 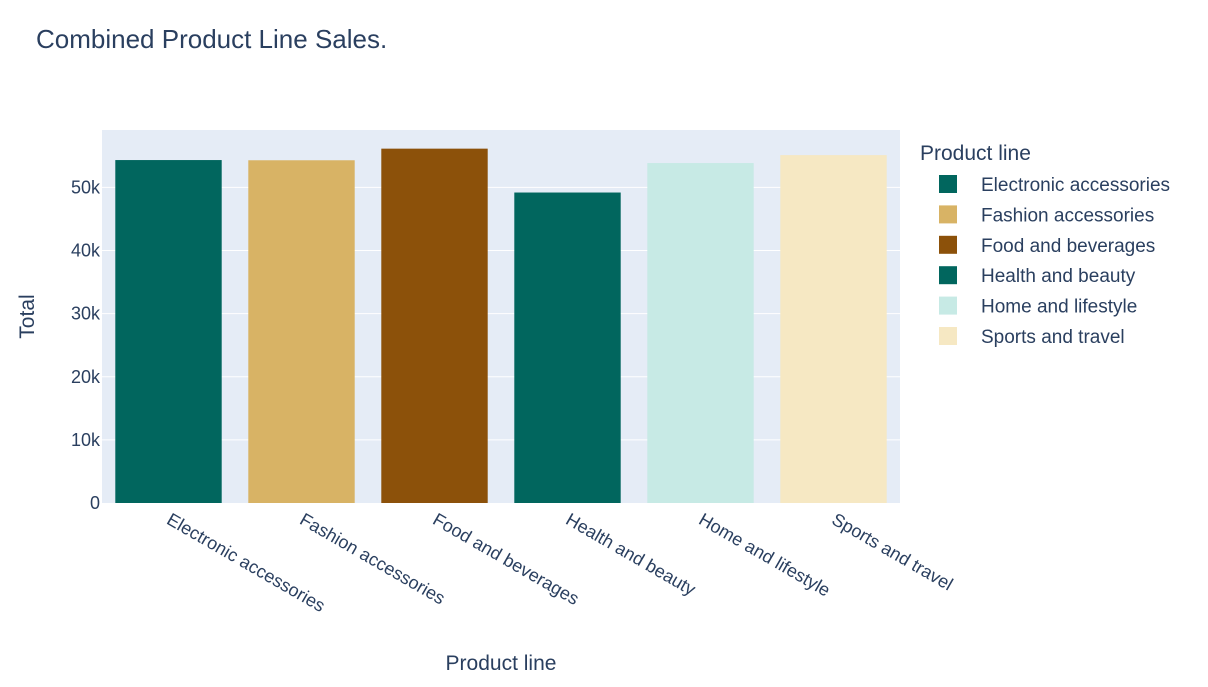 I want to click on legend-entry-label: Food and beverages, so click(x=1068, y=246).